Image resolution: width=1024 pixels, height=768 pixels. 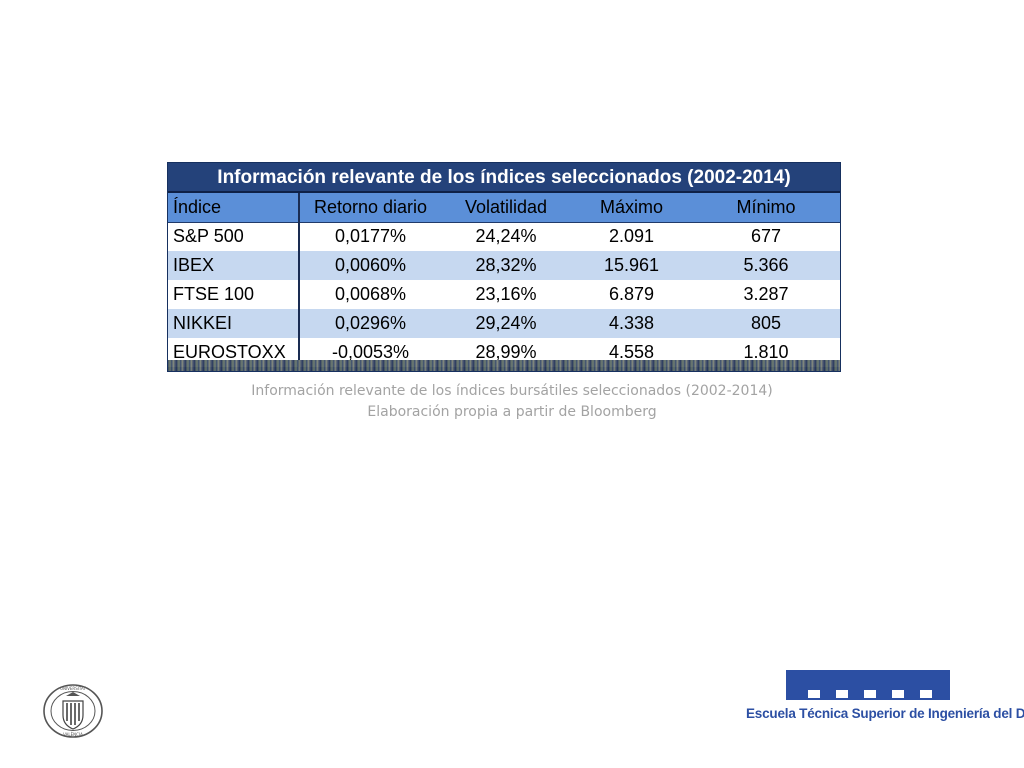 I want to click on table-cell: 23,16%, so click(x=506, y=294).